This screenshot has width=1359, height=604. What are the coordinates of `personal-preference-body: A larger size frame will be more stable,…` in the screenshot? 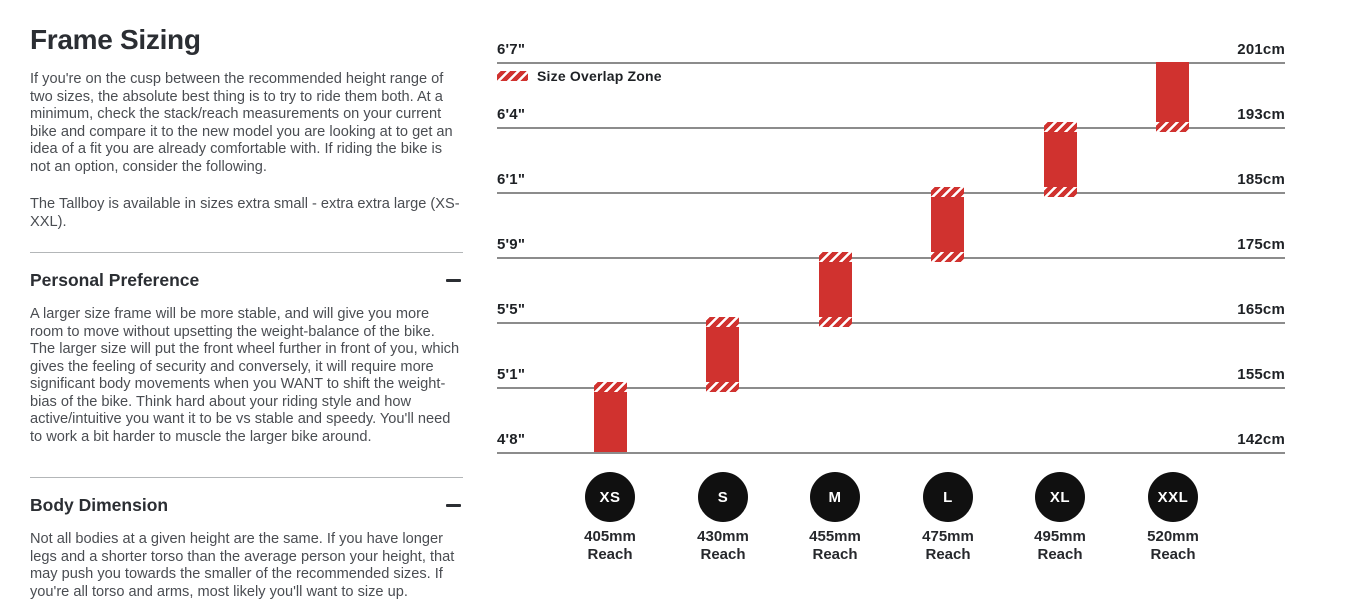 It's located at (245, 375).